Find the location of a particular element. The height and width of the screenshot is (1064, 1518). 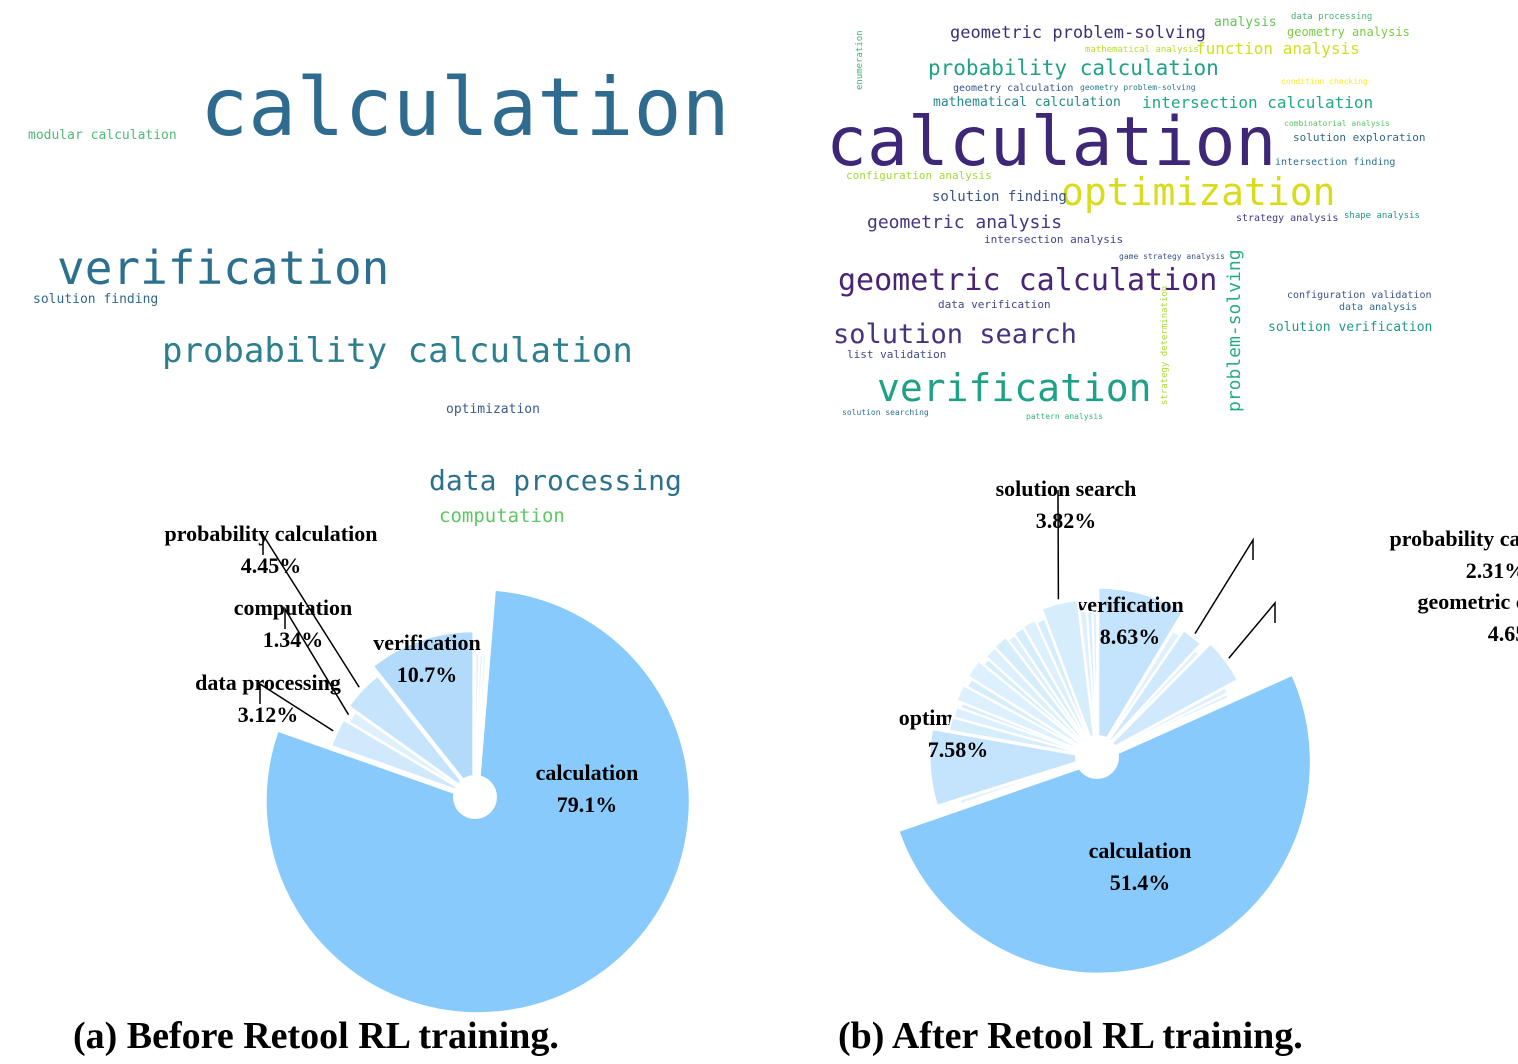

word-cloud-word: solution search is located at coordinates (955, 334).